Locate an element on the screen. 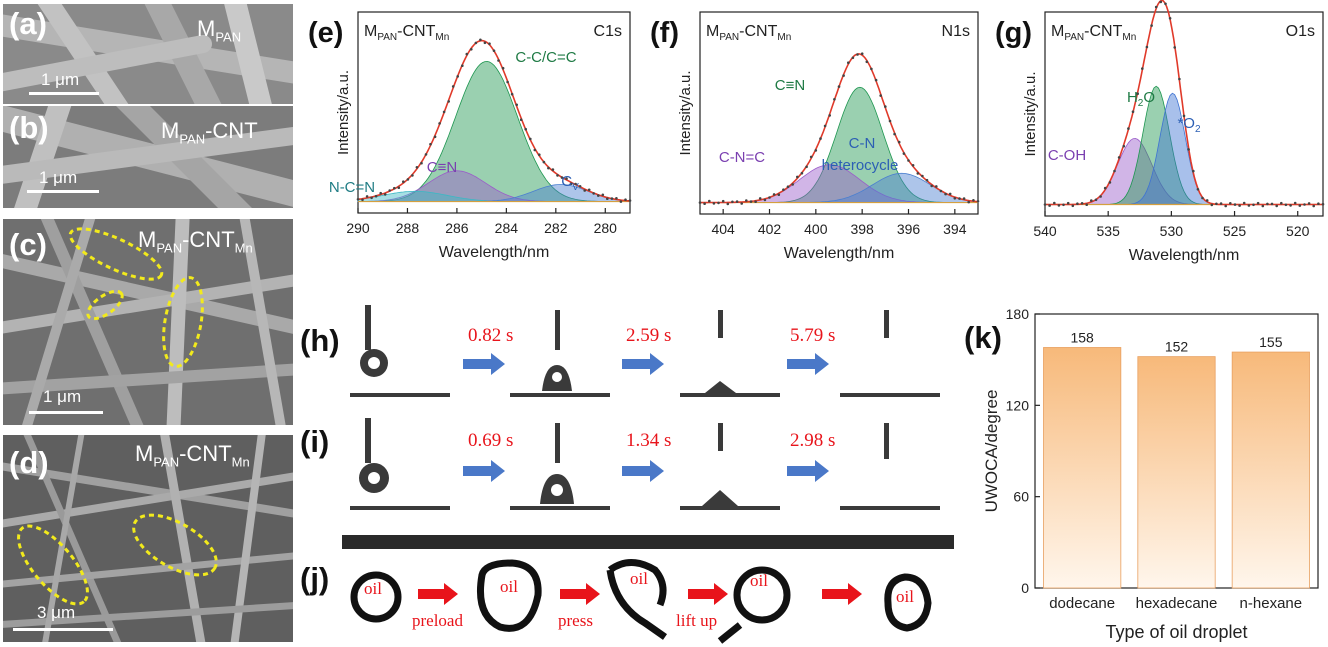  panel-title: MPAN-CNTMn is located at coordinates (748, 33).